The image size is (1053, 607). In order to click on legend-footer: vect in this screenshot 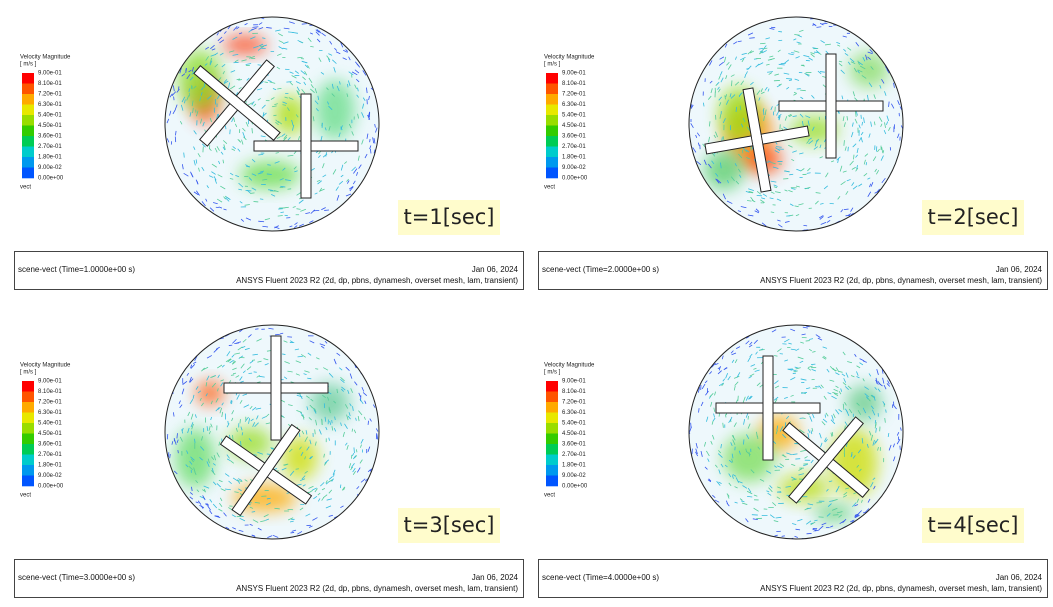, I will do `click(549, 496)`.